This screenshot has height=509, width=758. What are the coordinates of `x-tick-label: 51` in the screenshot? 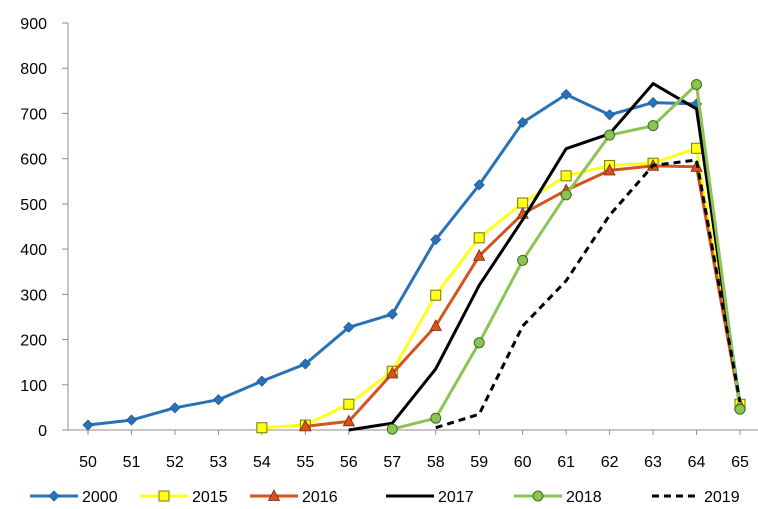 It's located at (132, 462).